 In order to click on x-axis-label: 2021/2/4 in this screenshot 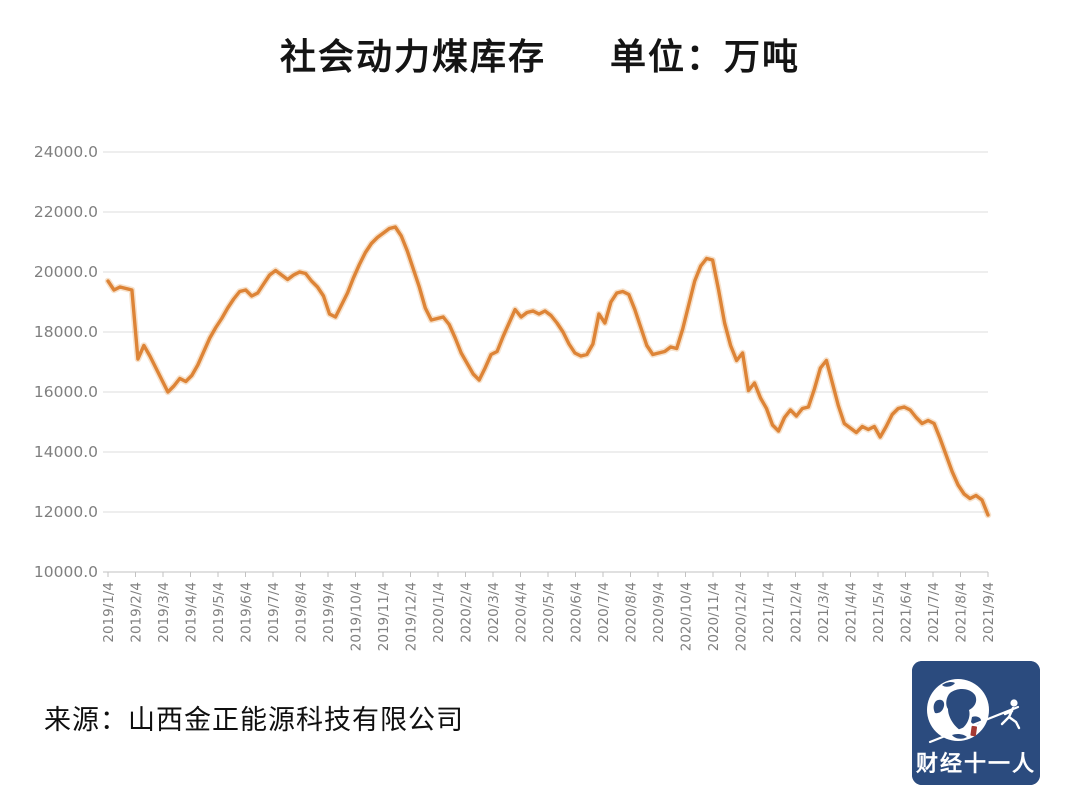, I will do `click(797, 612)`.